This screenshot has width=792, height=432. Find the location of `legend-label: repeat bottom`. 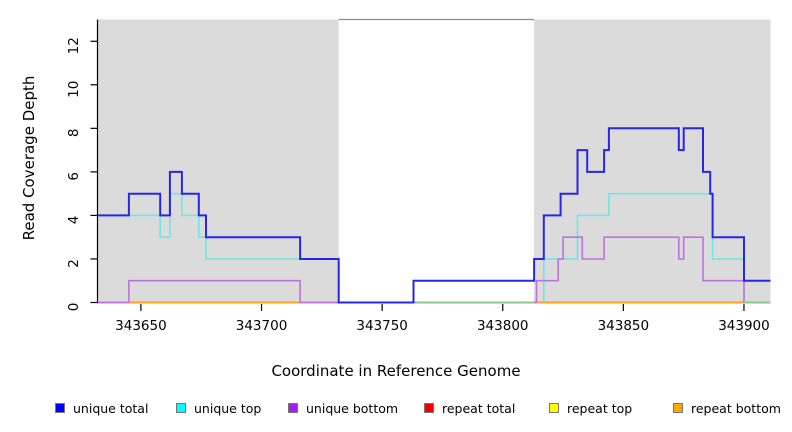

legend-label: repeat bottom is located at coordinates (736, 408).